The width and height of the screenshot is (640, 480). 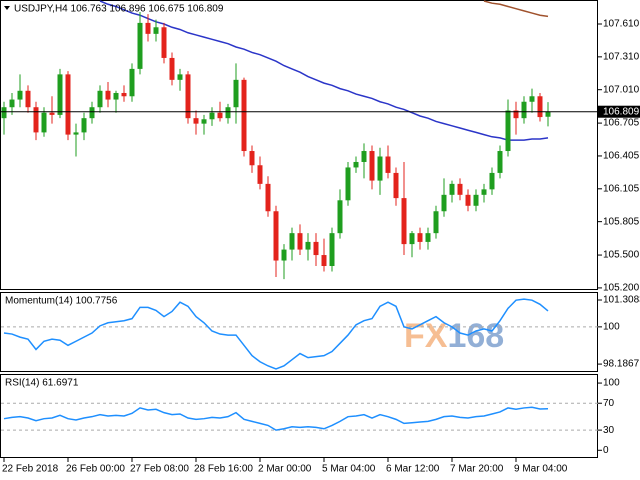 I want to click on last-price-label: 106.809, so click(x=621, y=111).